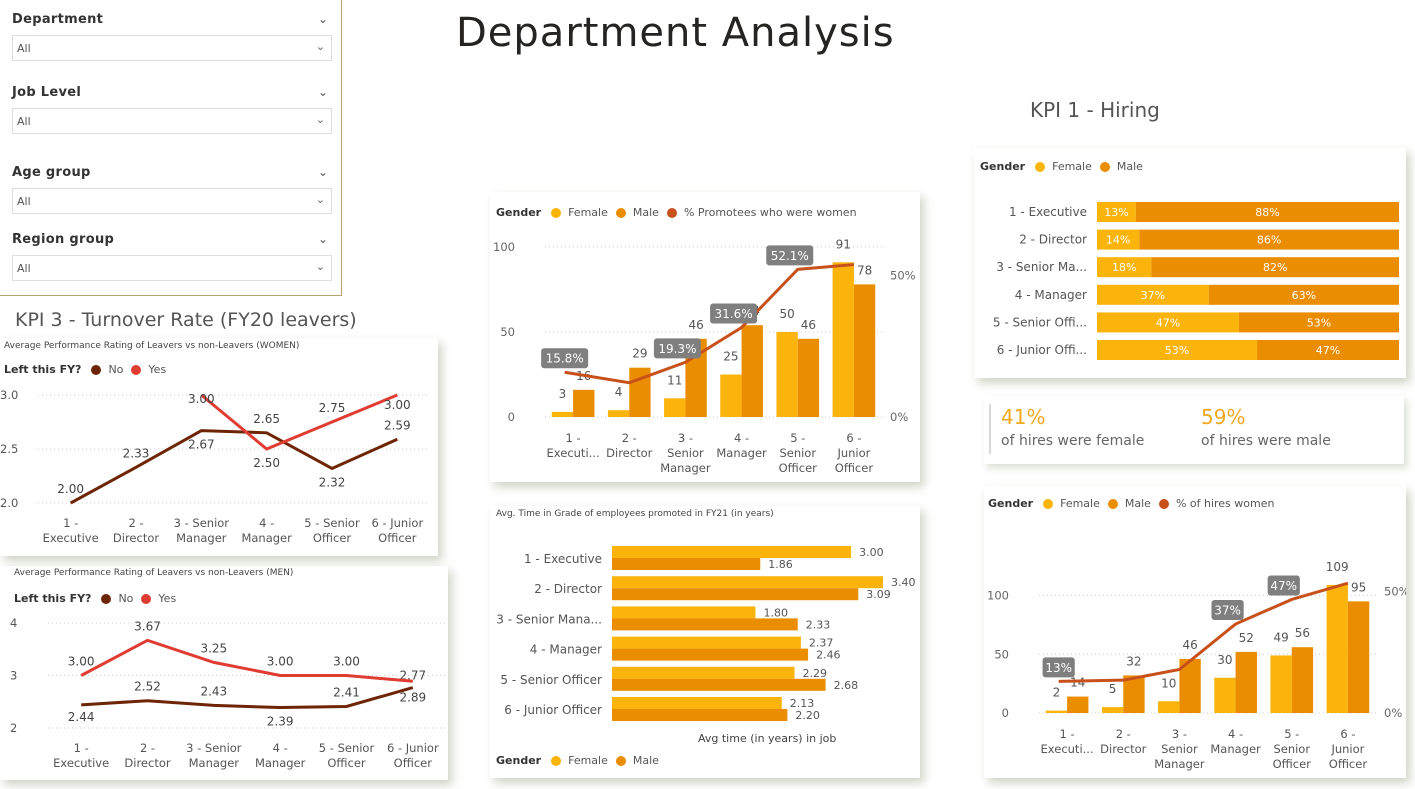  Describe the element at coordinates (734, 314) in the screenshot. I see `data-label: 31.6%` at that location.